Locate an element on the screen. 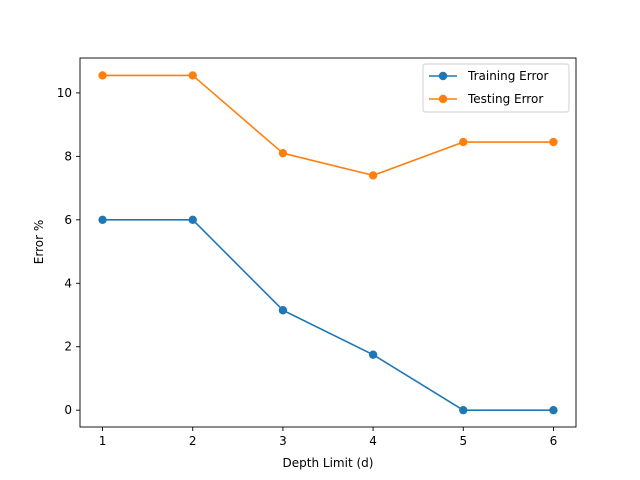  y-tick-label: 2 is located at coordinates (68, 347).